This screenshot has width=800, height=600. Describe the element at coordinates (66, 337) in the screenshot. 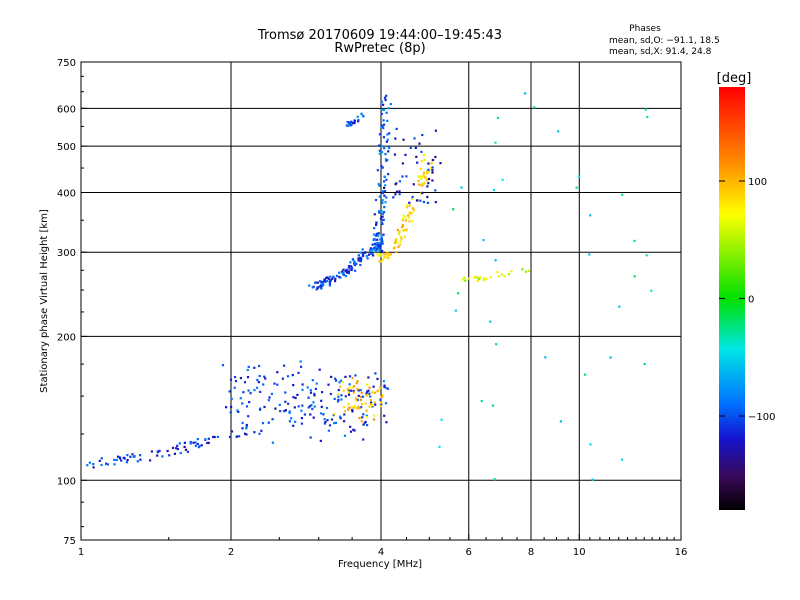

I see `y-tick-label: 200` at that location.